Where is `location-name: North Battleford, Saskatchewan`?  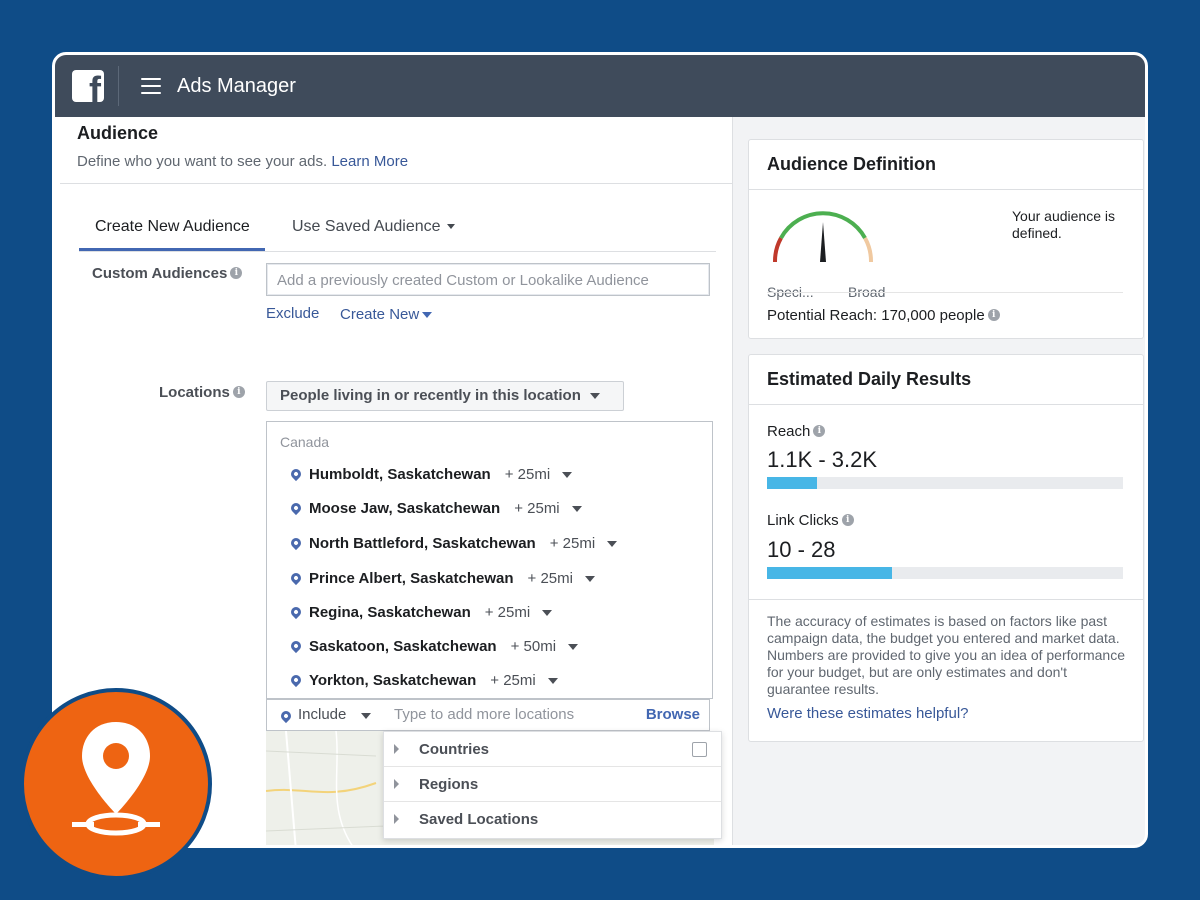
location-name: North Battleford, Saskatchewan is located at coordinates (422, 543).